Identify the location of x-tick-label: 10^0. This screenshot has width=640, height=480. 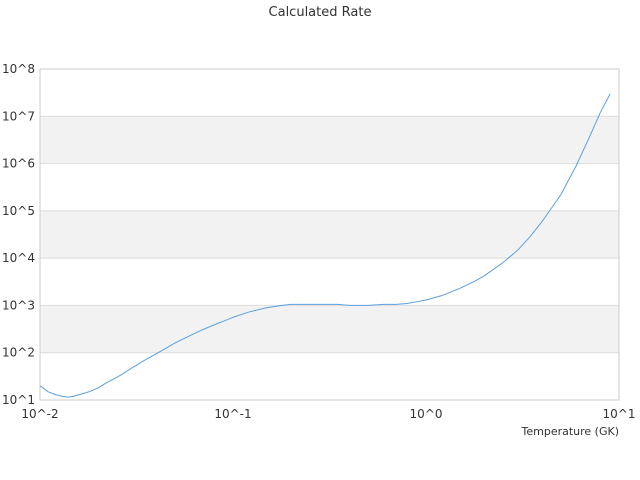
(426, 414).